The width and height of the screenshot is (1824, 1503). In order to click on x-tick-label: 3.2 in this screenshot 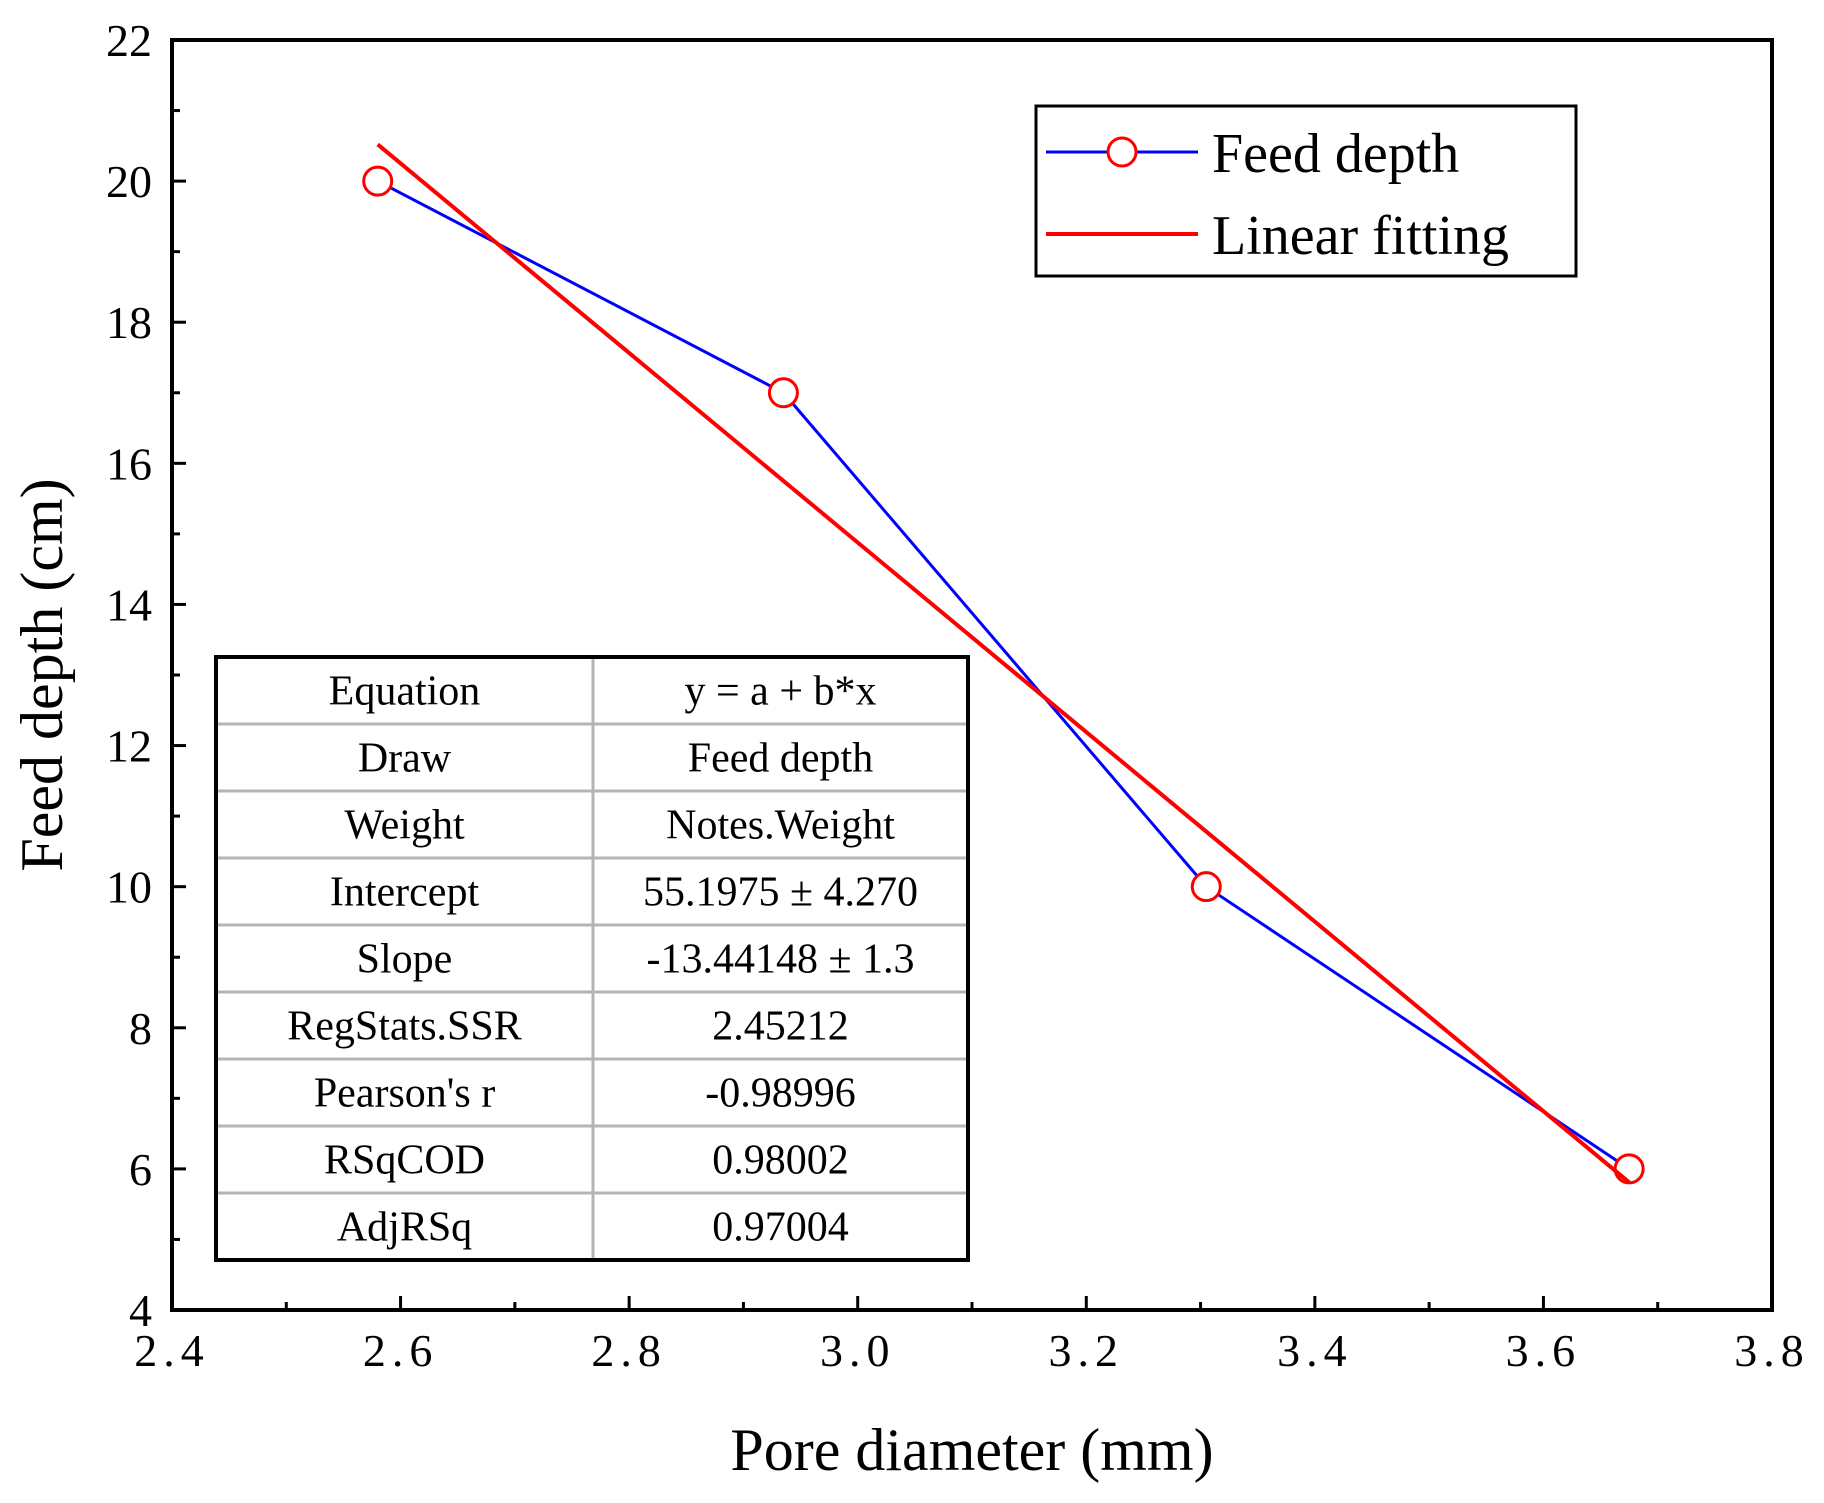, I will do `click(1087, 1350)`.